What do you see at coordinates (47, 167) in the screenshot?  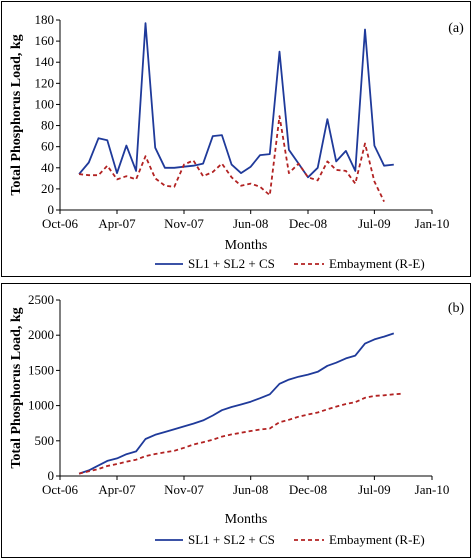 I see `y-tick-label: 40` at bounding box center [47, 167].